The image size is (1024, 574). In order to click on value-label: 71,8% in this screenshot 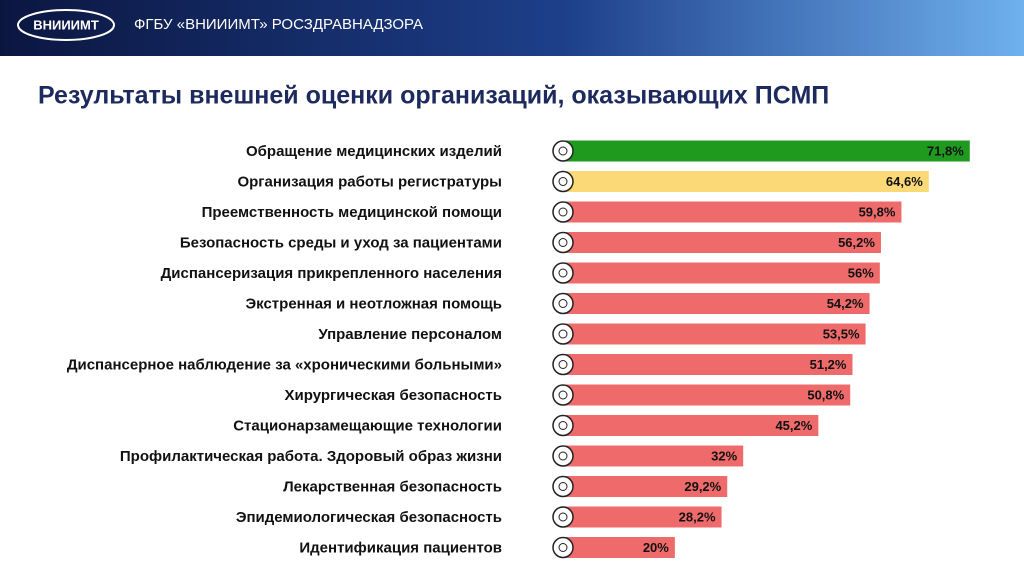, I will do `click(945, 150)`.